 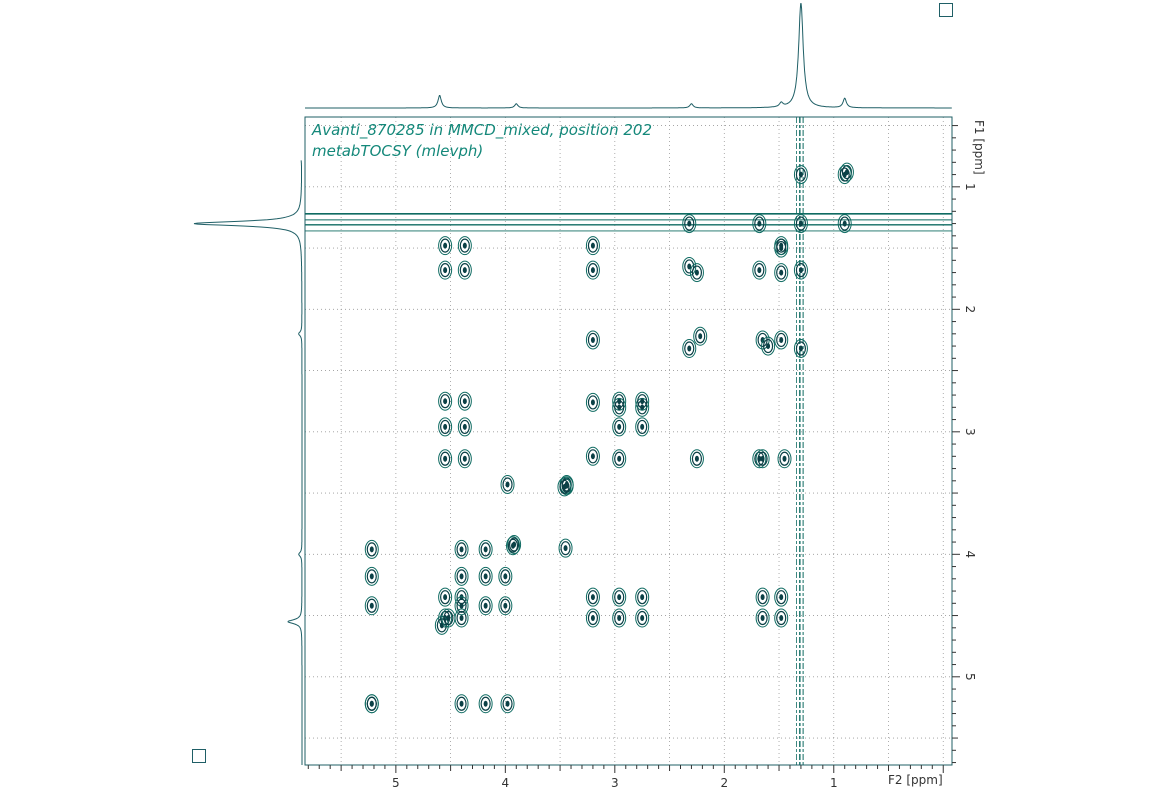 I want to click on f2-tick-label: 2, so click(x=724, y=783).